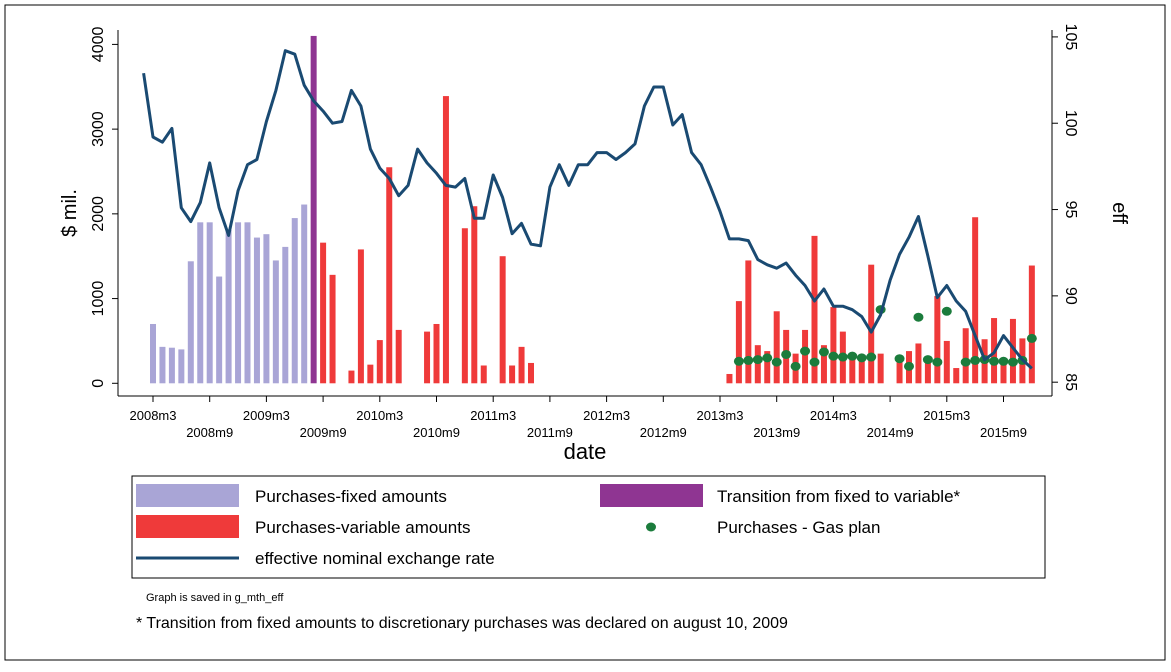  I want to click on y2-tick-label: 105, so click(1070, 37).